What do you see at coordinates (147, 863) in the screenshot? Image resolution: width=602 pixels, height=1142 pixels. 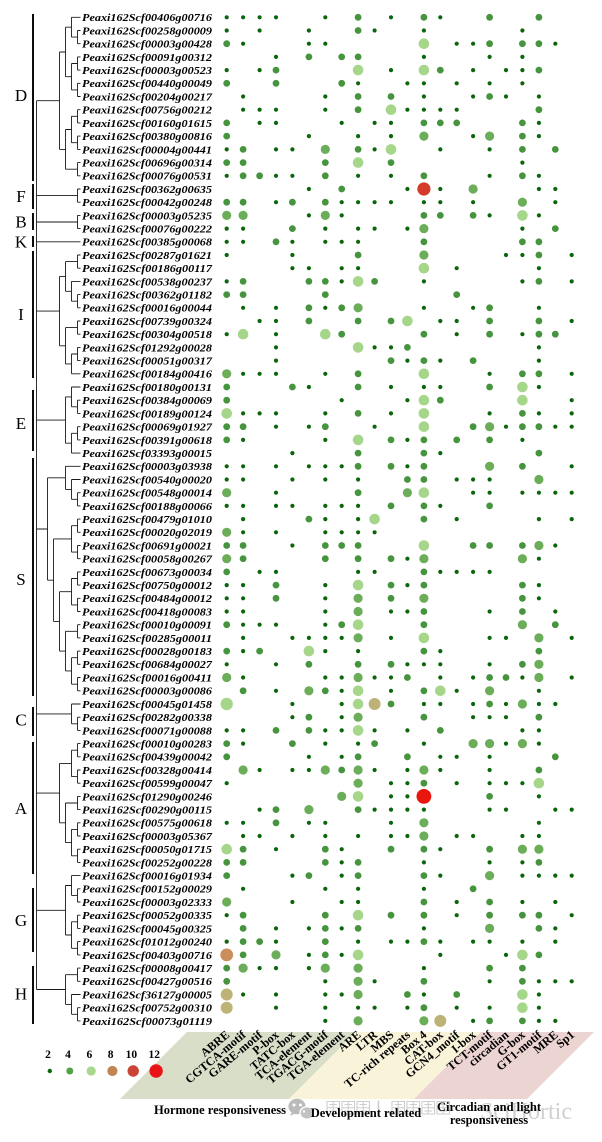 I see `svg-text: Peaxi162Scf00252g00228` at bounding box center [147, 863].